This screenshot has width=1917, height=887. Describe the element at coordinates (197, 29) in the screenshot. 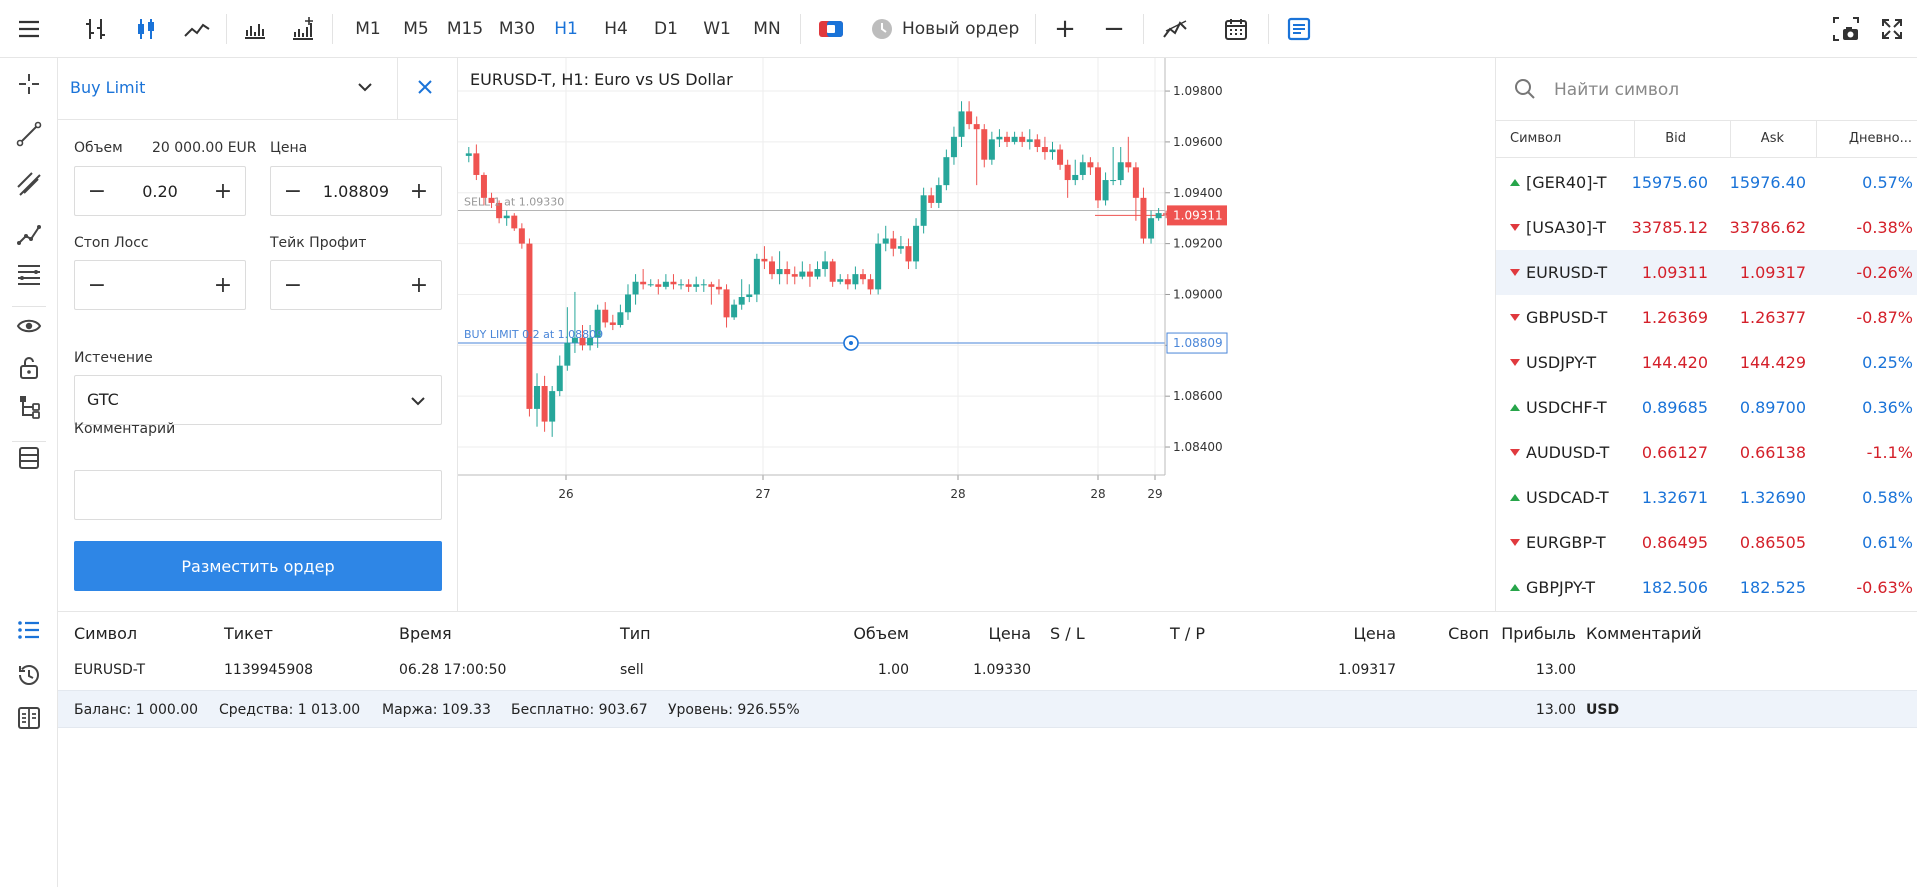

I see `line-chart-icon` at that location.